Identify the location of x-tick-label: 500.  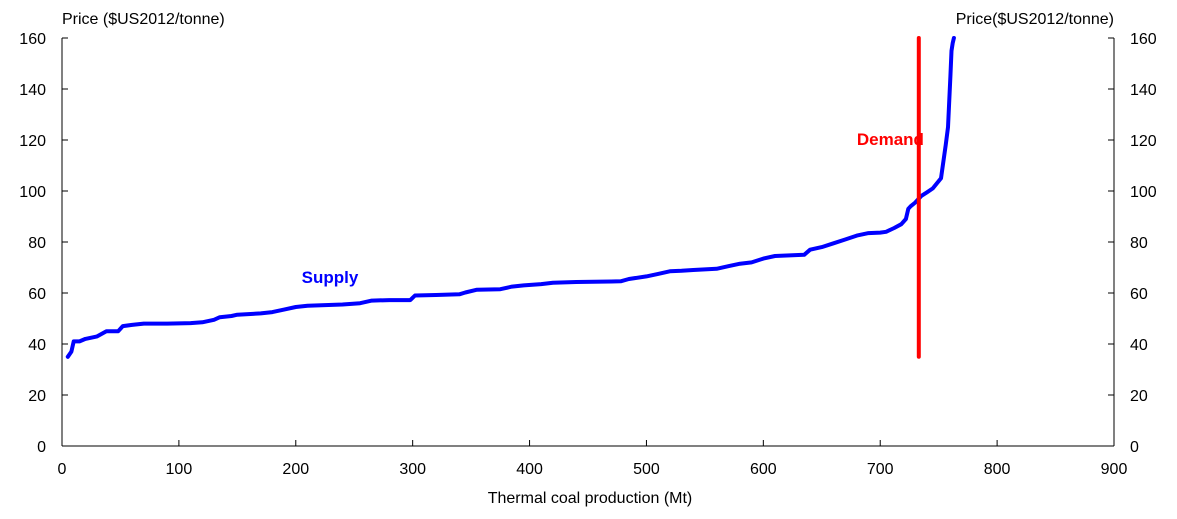
(646, 469).